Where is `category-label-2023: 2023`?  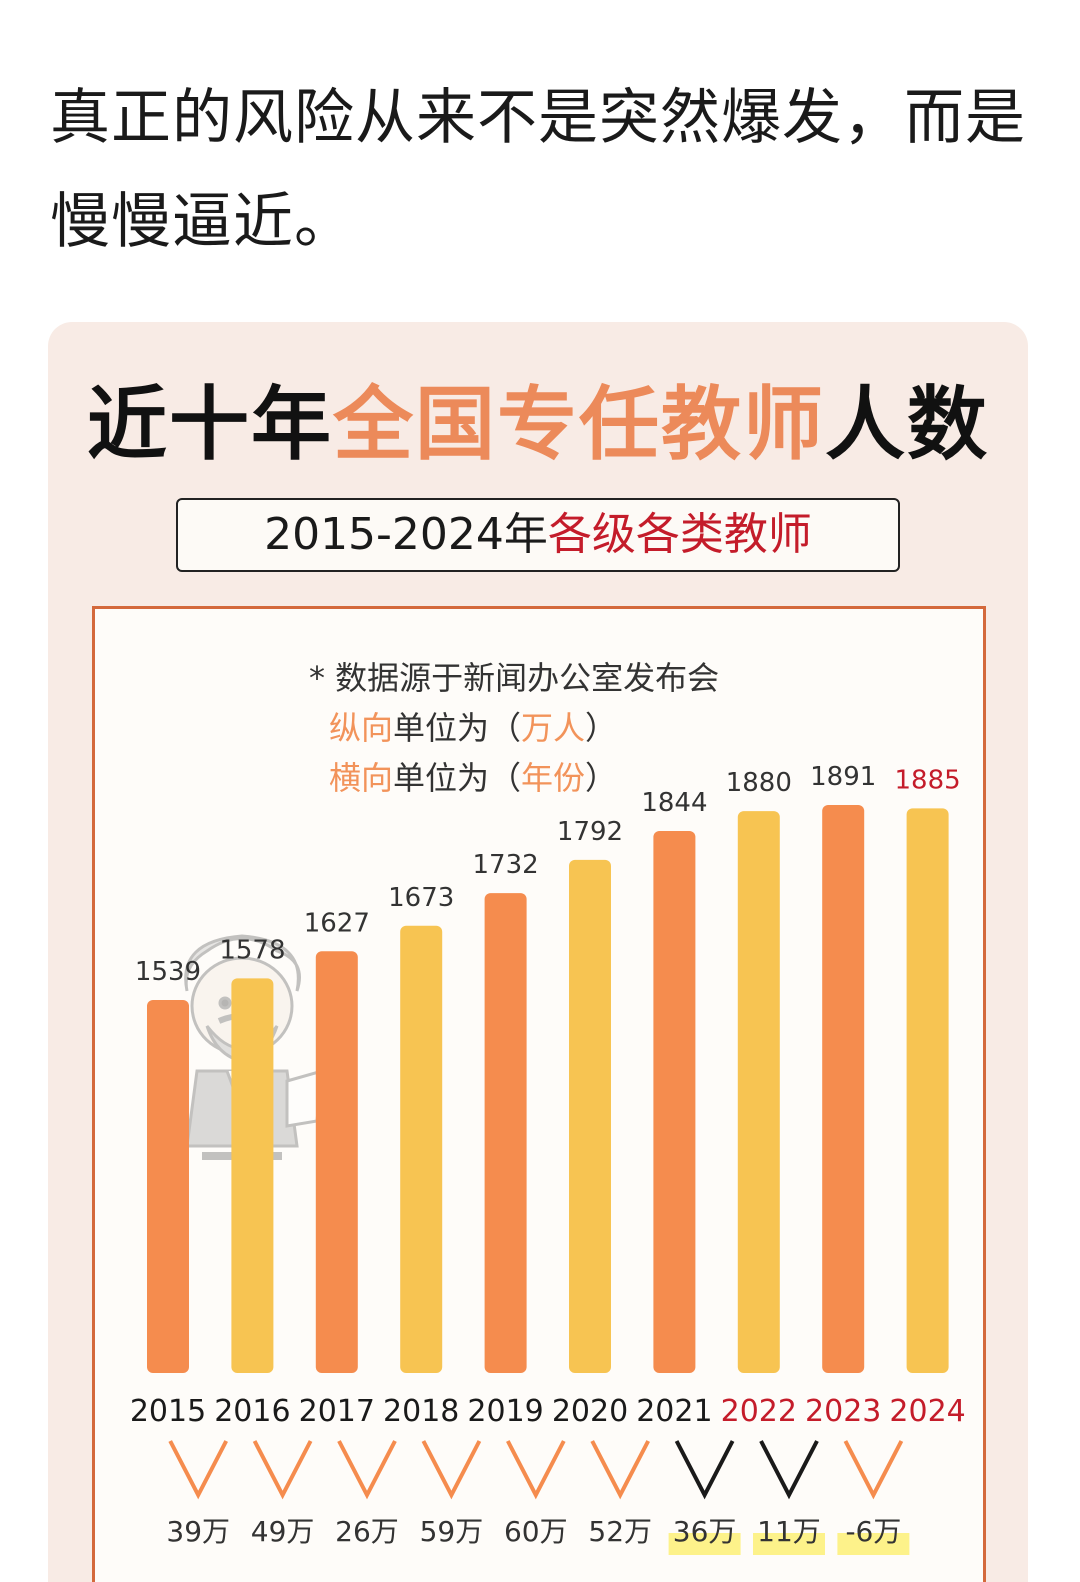
category-label-2023: 2023 is located at coordinates (843, 1411).